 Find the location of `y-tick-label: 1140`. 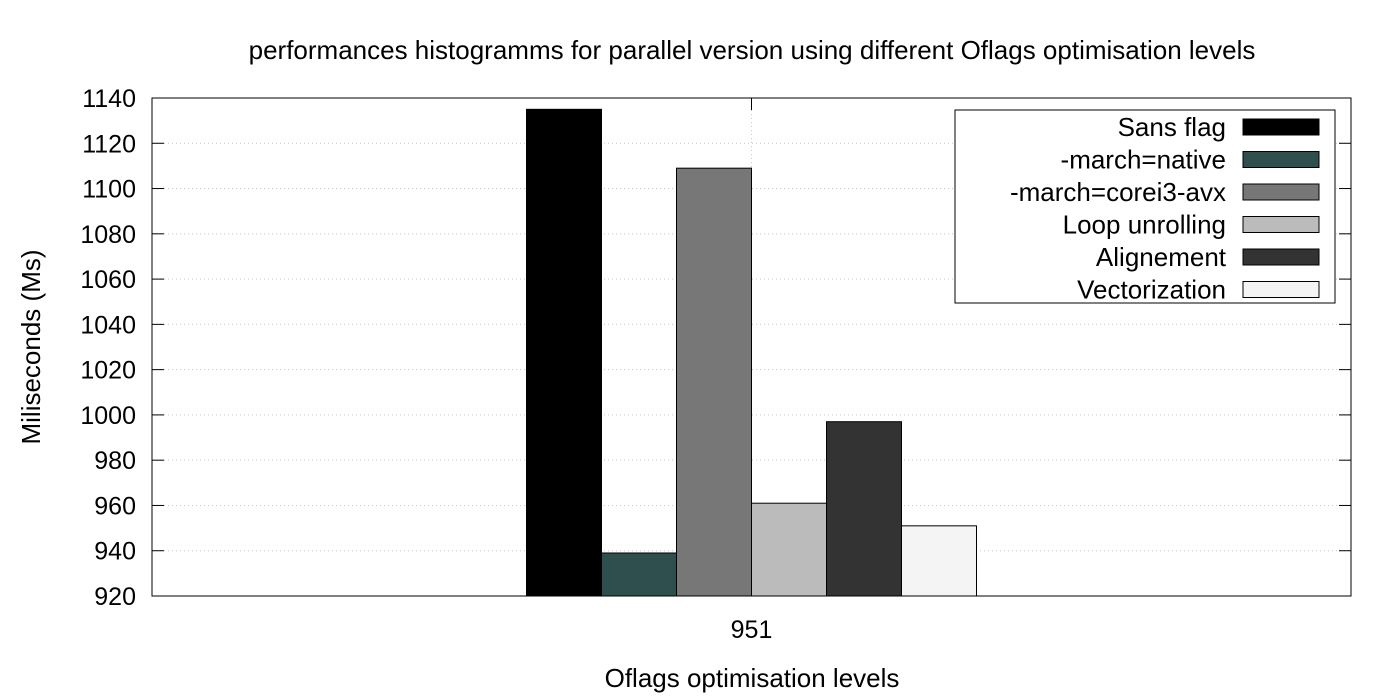

y-tick-label: 1140 is located at coordinates (109, 99).